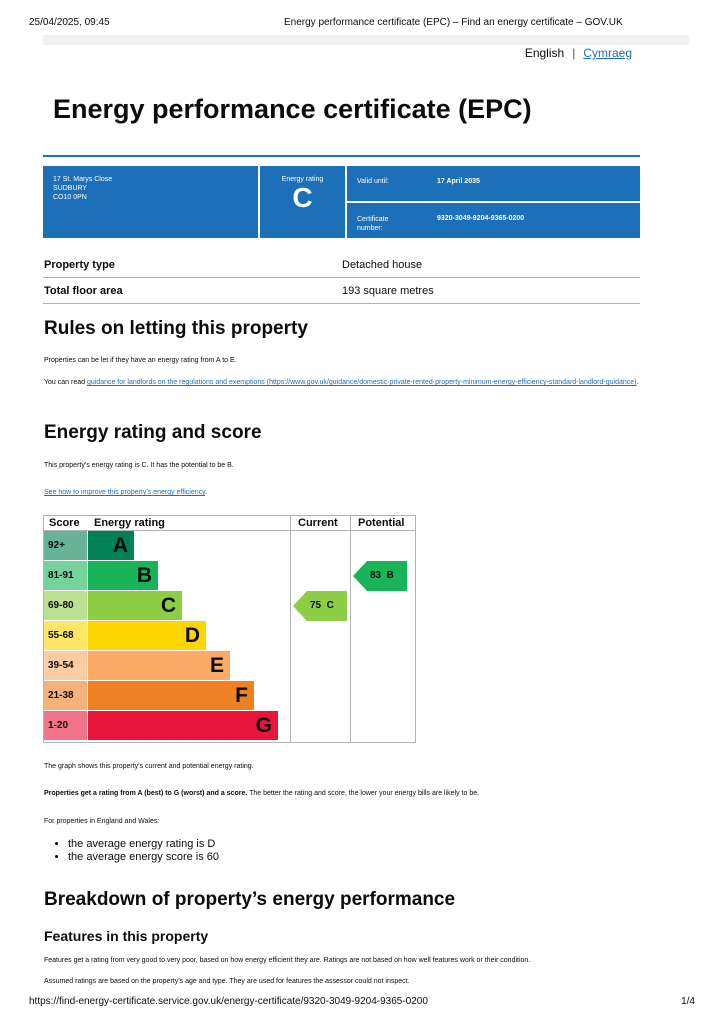 Image resolution: width=724 pixels, height=1024 pixels. Describe the element at coordinates (578, 53) in the screenshot. I see `language-switcher: English | Cymraeg` at that location.